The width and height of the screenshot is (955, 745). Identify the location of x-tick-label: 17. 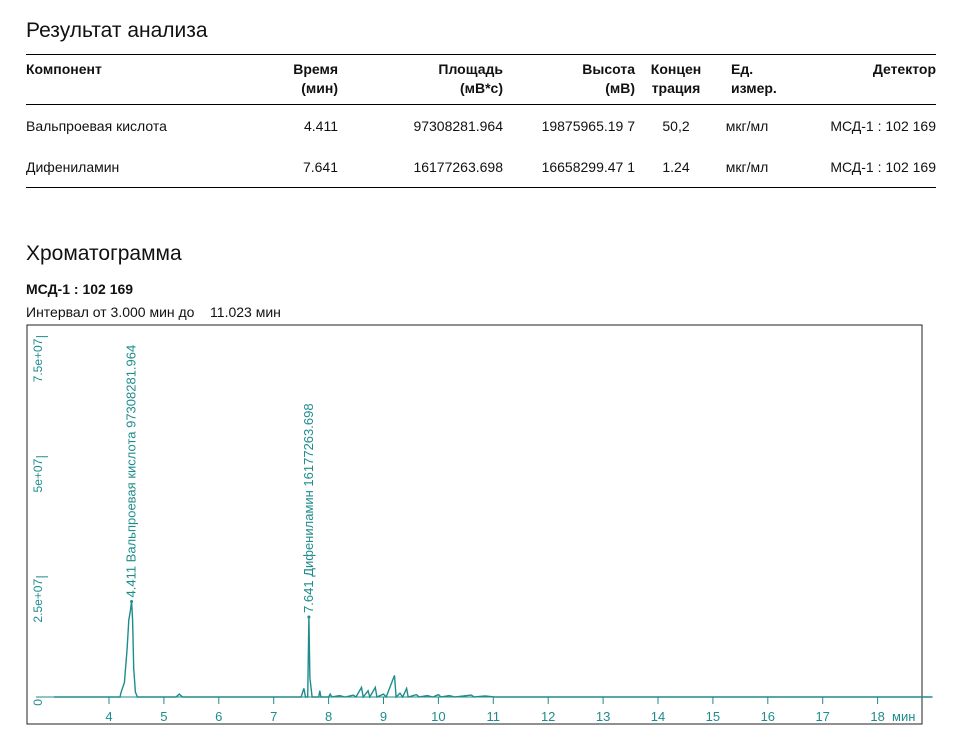
(822, 716).